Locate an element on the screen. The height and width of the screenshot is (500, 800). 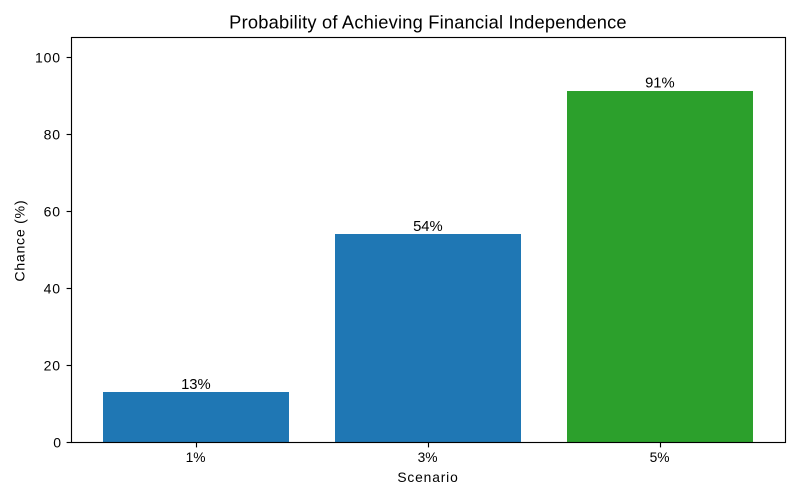
svg-text: 54% is located at coordinates (428, 227).